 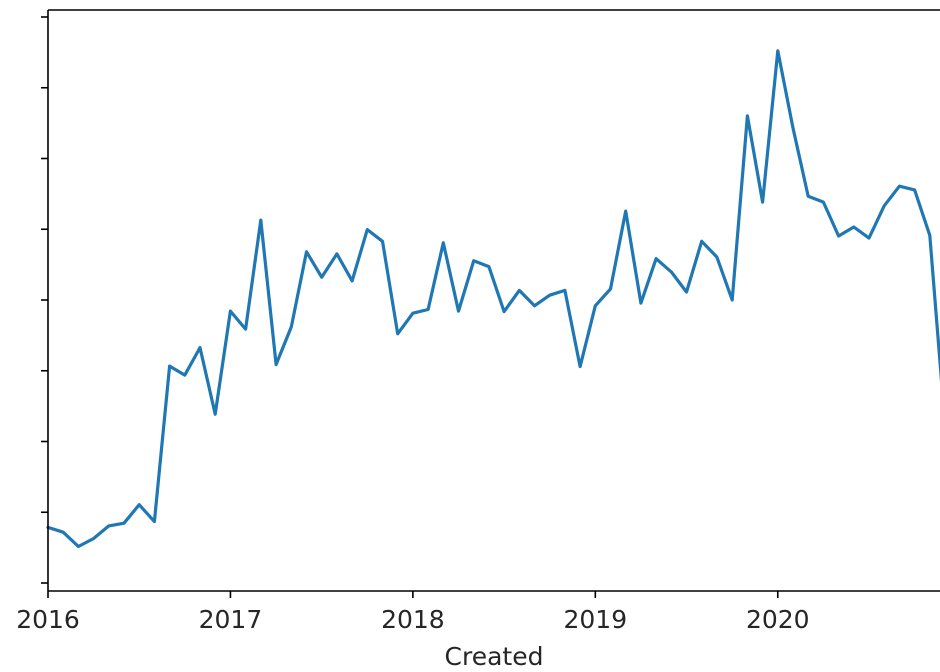 I want to click on x-tick-label: 2018, so click(x=413, y=619).